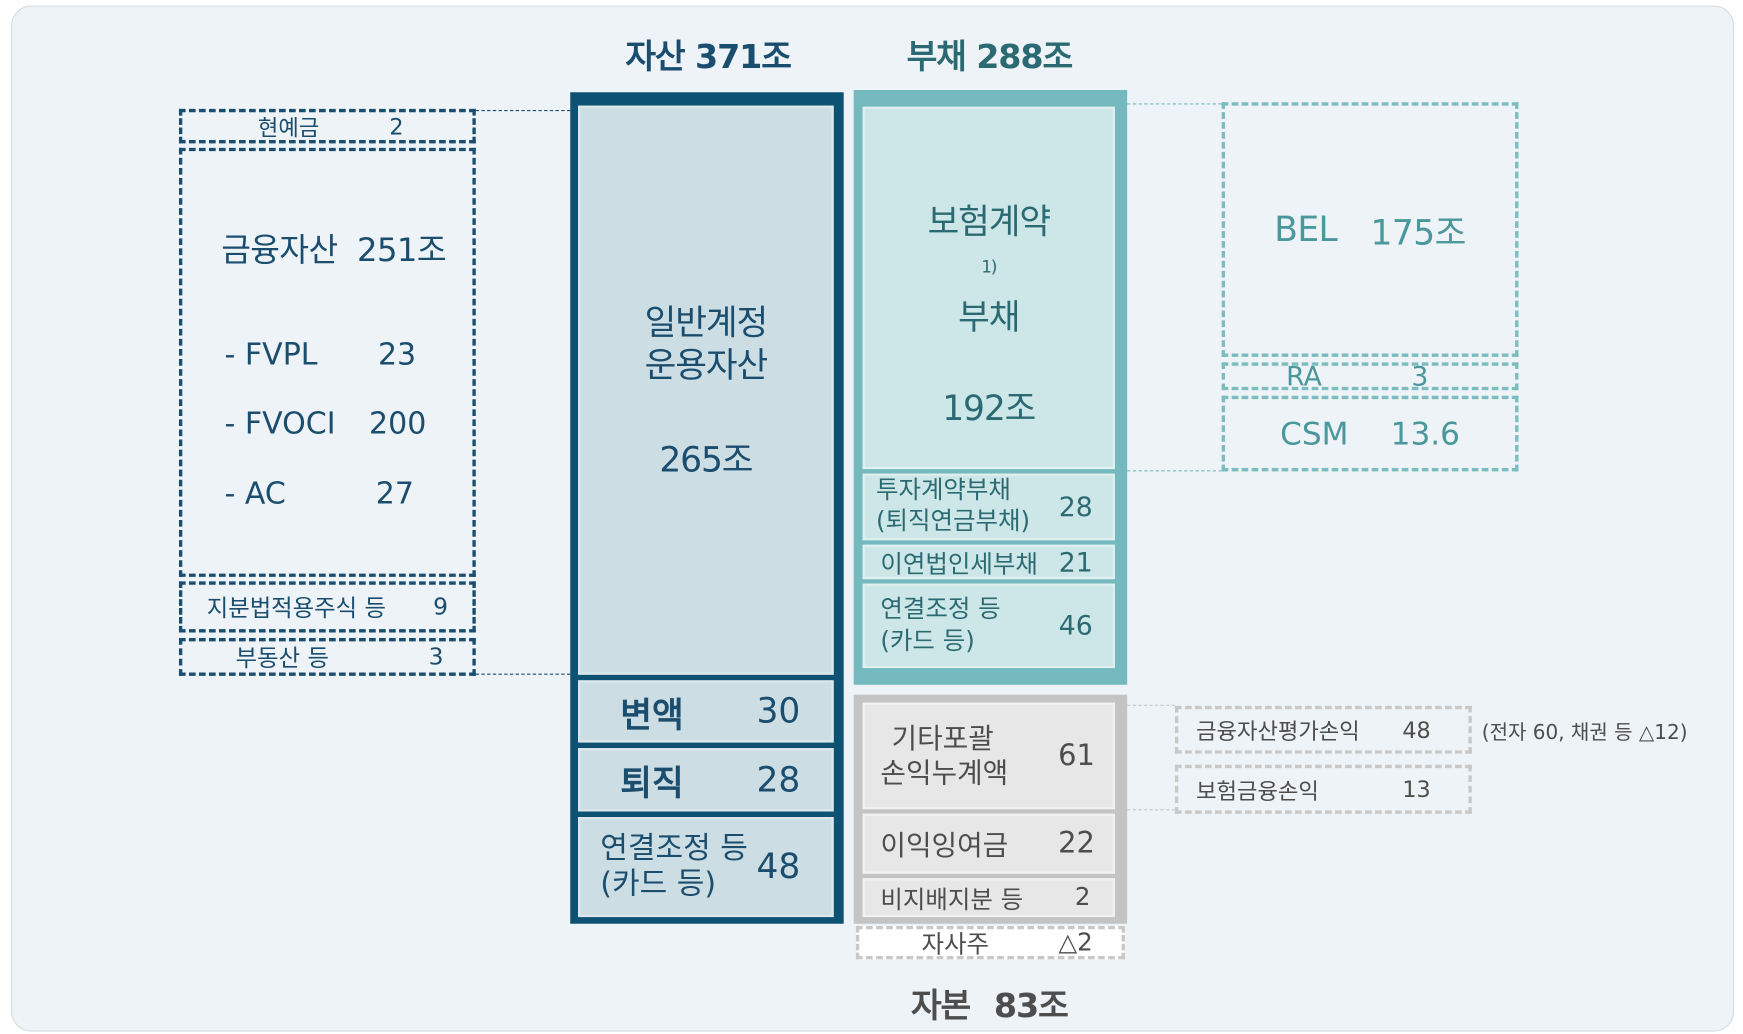 This screenshot has height=1034, width=1743. What do you see at coordinates (988, 626) in the screenshot?
I see `liability-item-box: 연결조정 등 (카드 등) 46` at bounding box center [988, 626].